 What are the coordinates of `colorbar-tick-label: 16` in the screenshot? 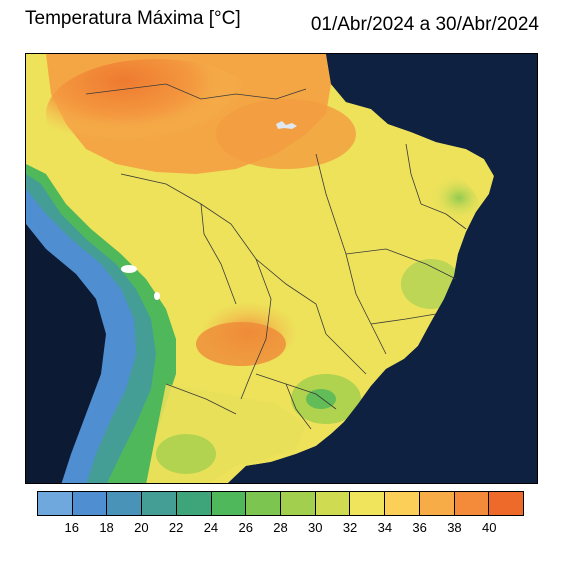 It's located at (72, 527).